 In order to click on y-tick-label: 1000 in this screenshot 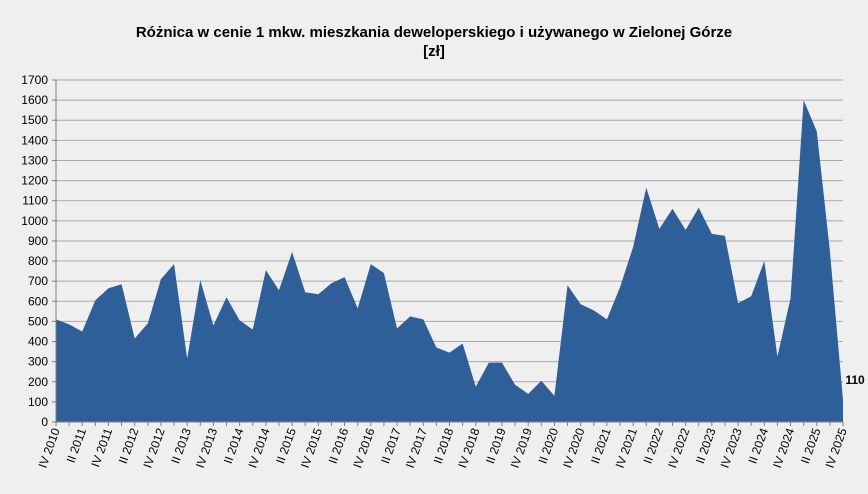, I will do `click(34, 221)`.